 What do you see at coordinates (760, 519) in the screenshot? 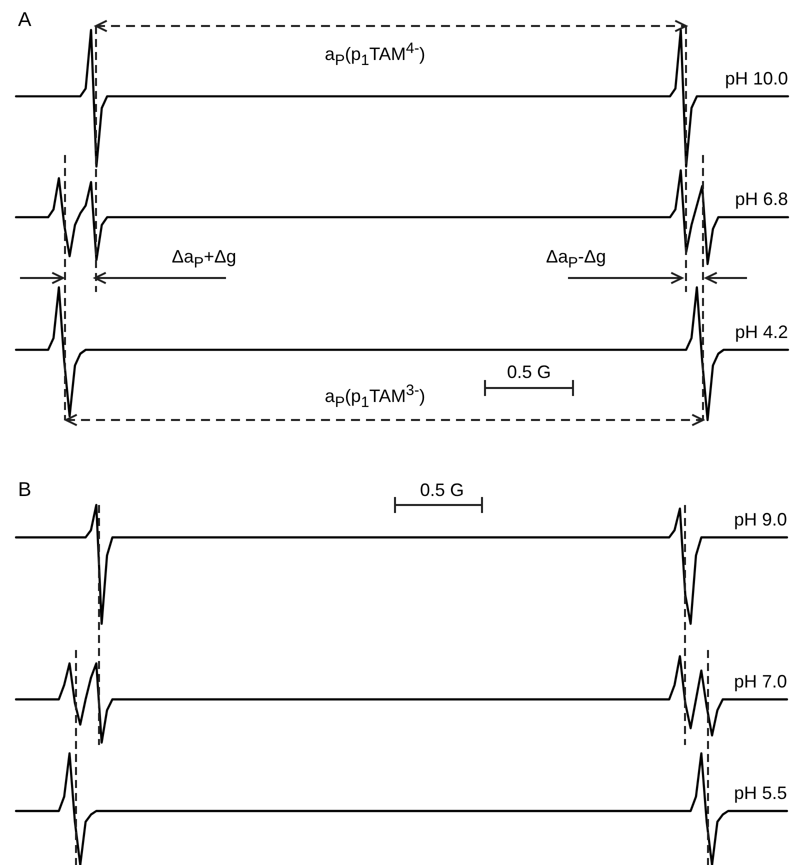
I see `series-label: pH 9.0` at bounding box center [760, 519].